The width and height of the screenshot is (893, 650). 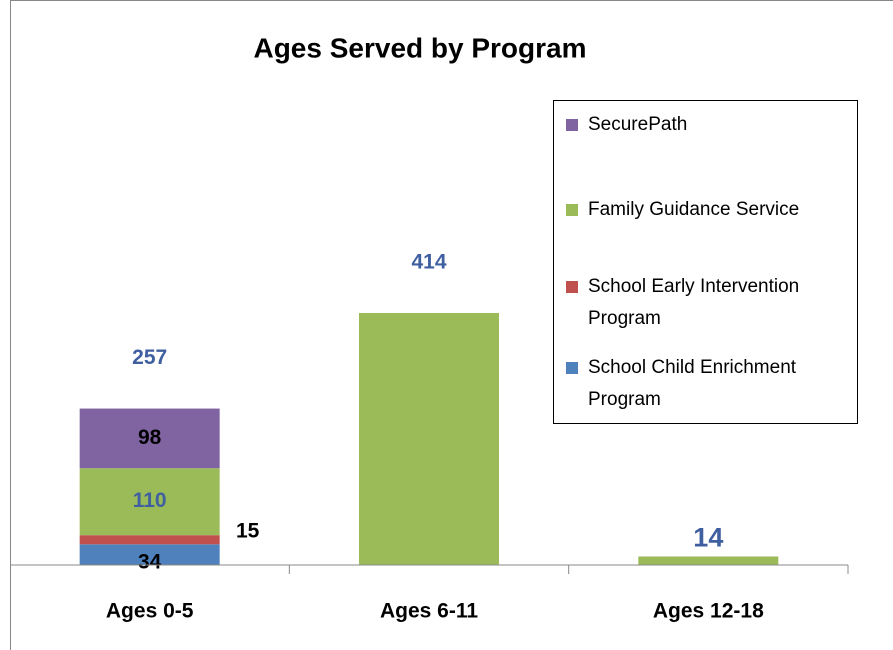 I want to click on total-label: 14, so click(x=708, y=538).